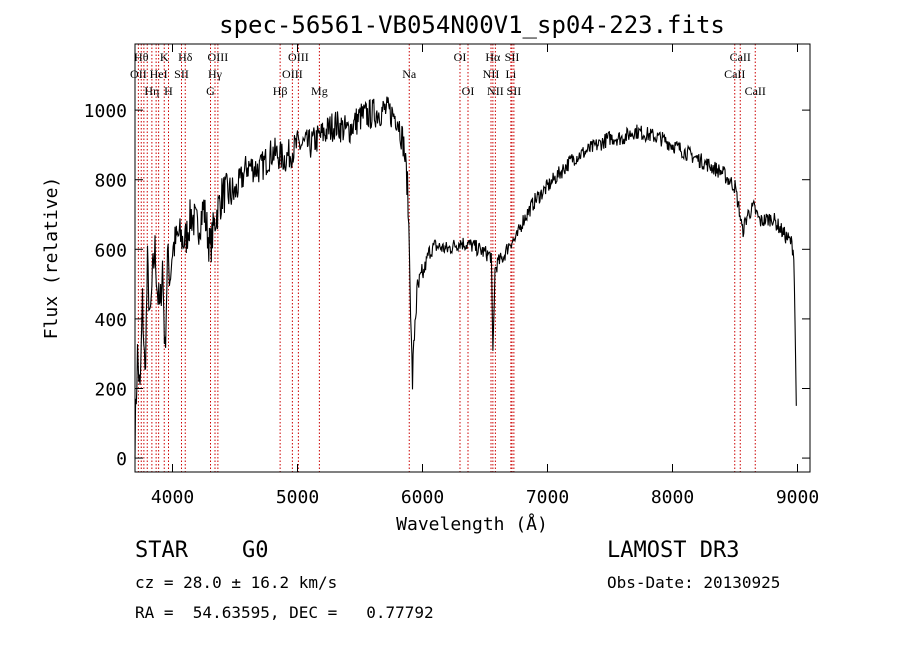  Describe the element at coordinates (673, 550) in the screenshot. I see `survey-name: LAMOST DR3` at that location.